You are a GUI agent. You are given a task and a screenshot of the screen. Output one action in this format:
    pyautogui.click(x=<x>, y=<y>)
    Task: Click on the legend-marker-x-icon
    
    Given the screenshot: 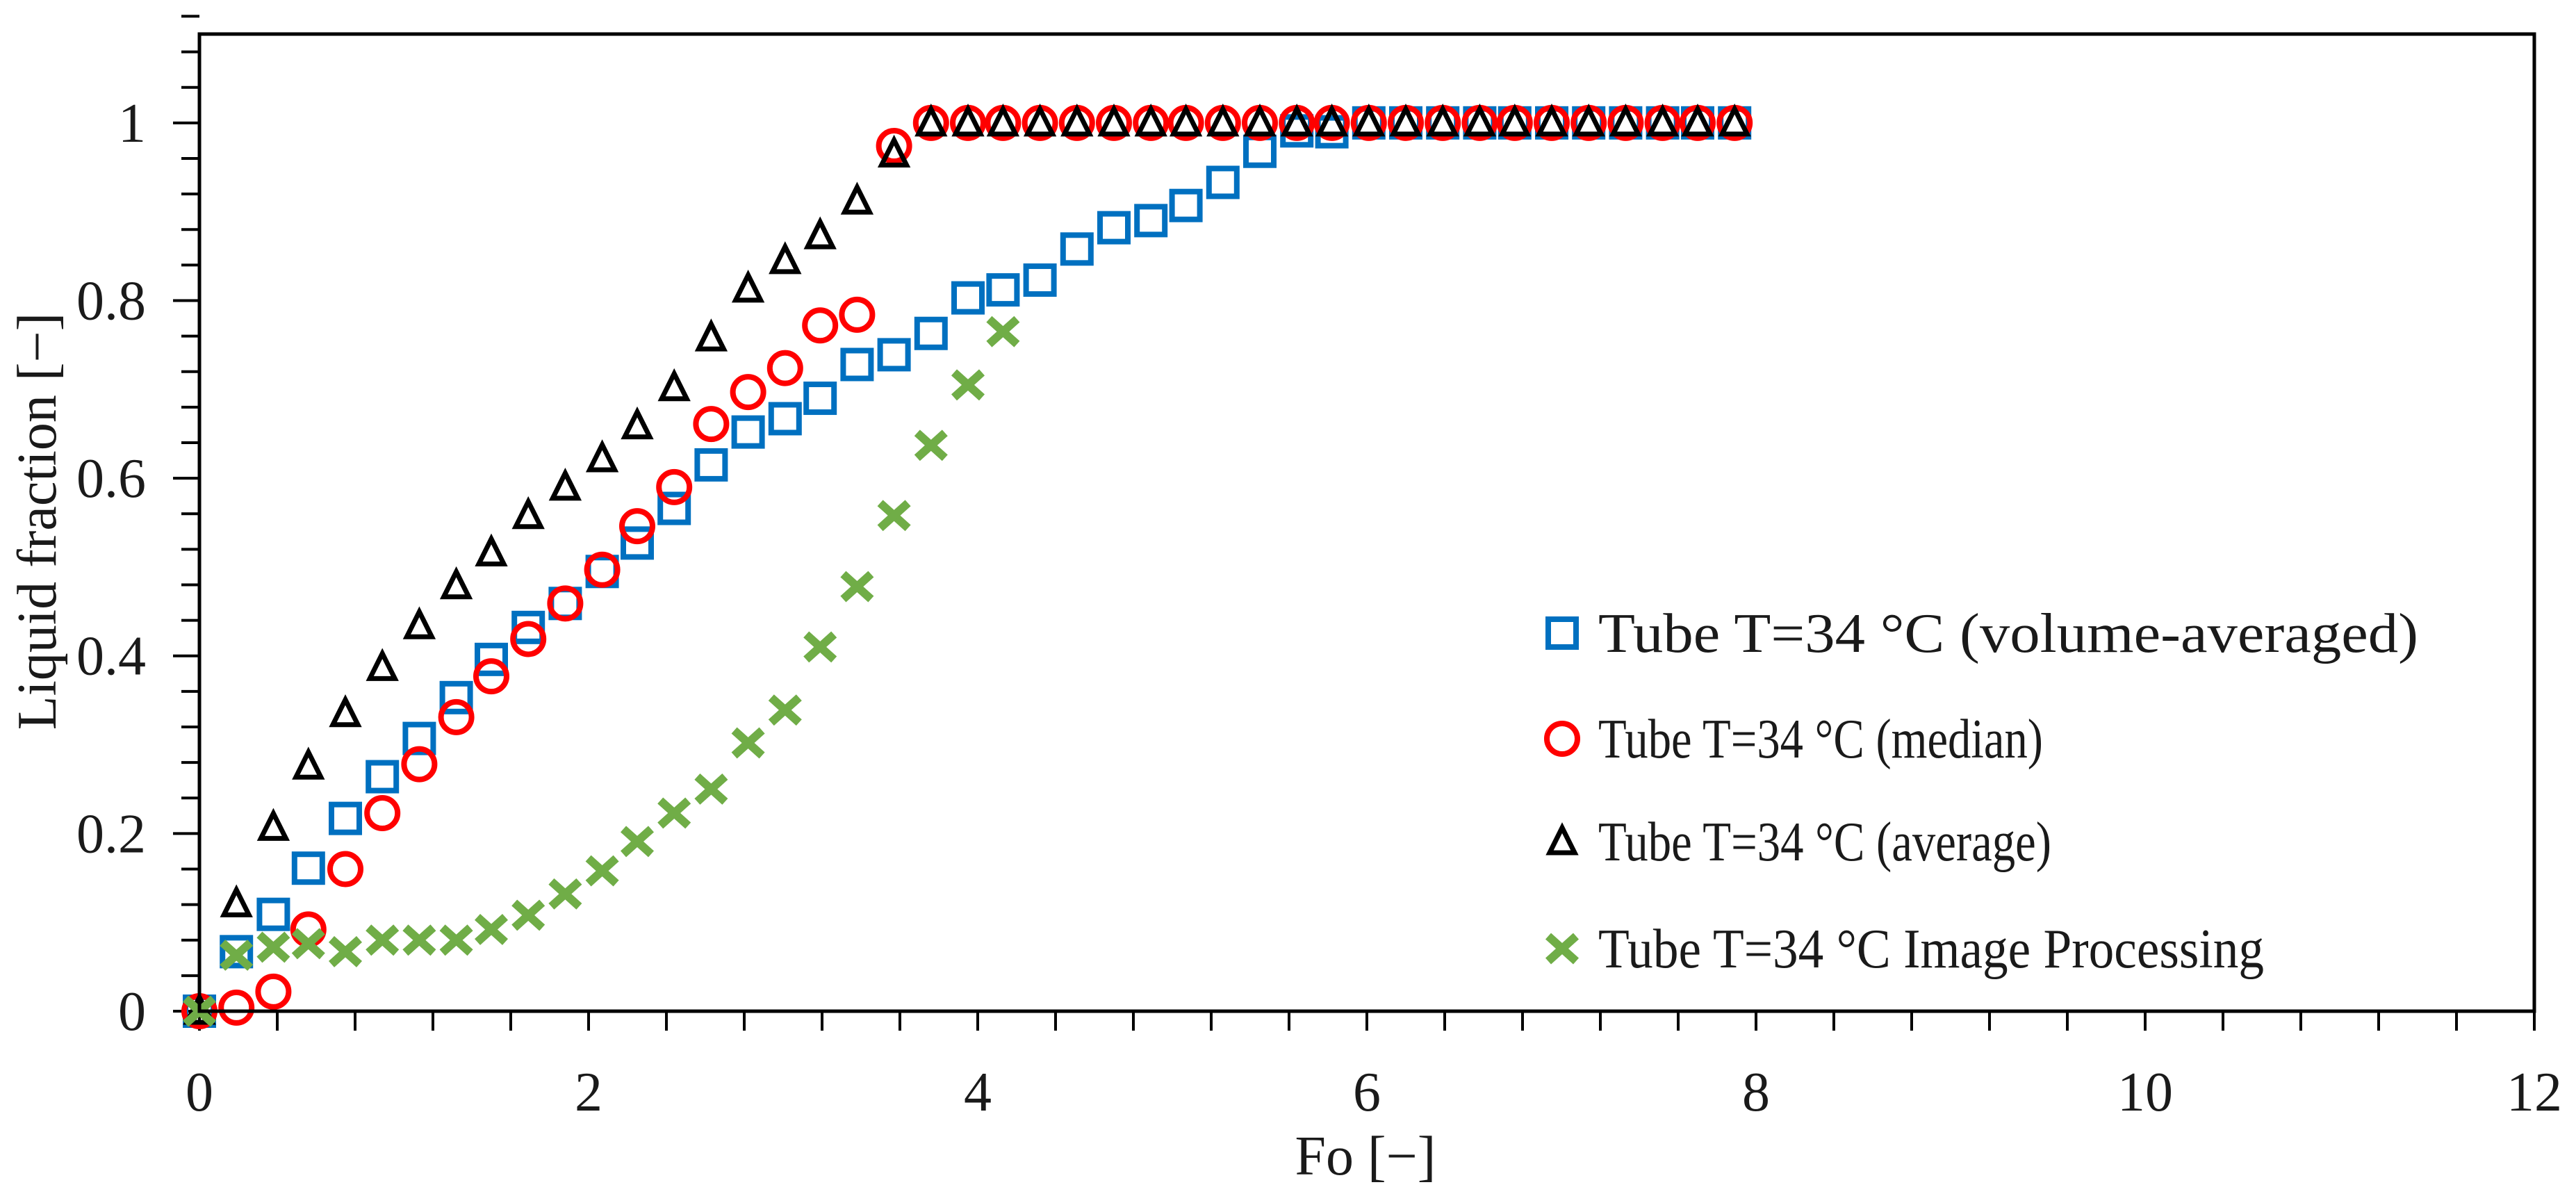 What is the action you would take?
    pyautogui.click(x=1562, y=949)
    